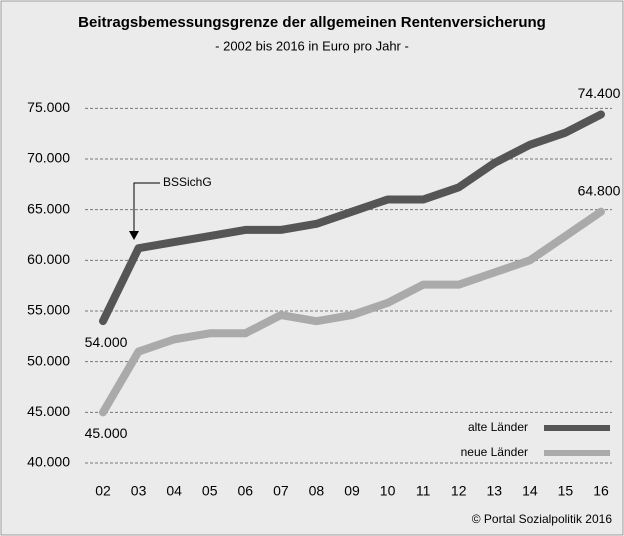 This screenshot has height=536, width=624. What do you see at coordinates (601, 491) in the screenshot?
I see `x-tick-label: 16` at bounding box center [601, 491].